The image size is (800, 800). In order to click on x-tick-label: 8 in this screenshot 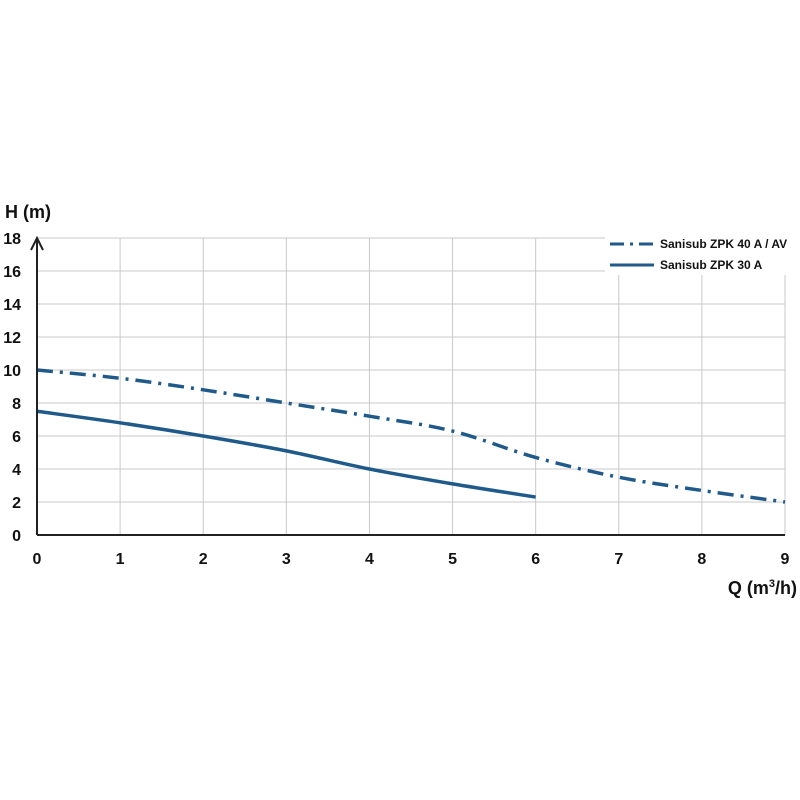, I will do `click(701, 559)`.